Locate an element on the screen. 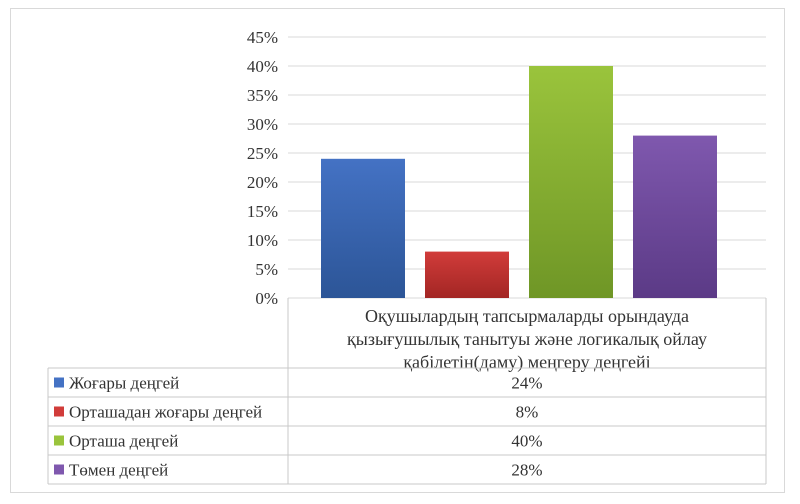 This screenshot has height=504, width=800. data-value-label: 40% is located at coordinates (526, 441).